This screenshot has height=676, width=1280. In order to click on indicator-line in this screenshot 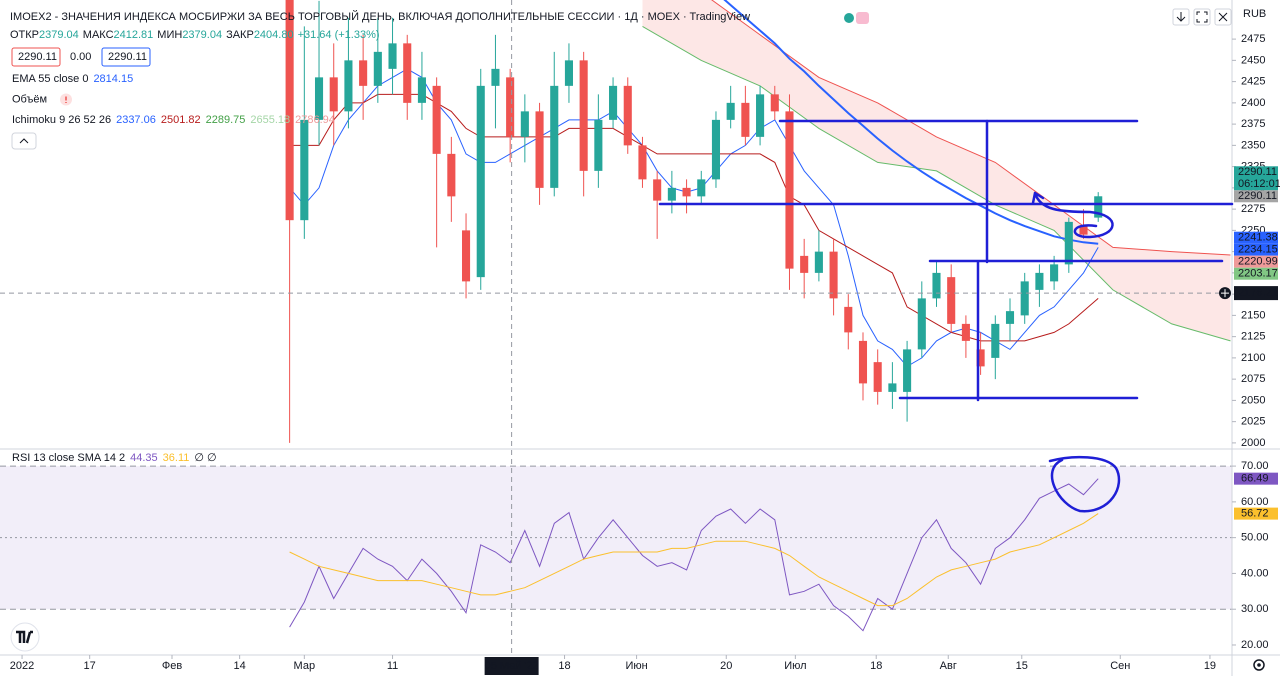, I will do `click(911, 122)`.